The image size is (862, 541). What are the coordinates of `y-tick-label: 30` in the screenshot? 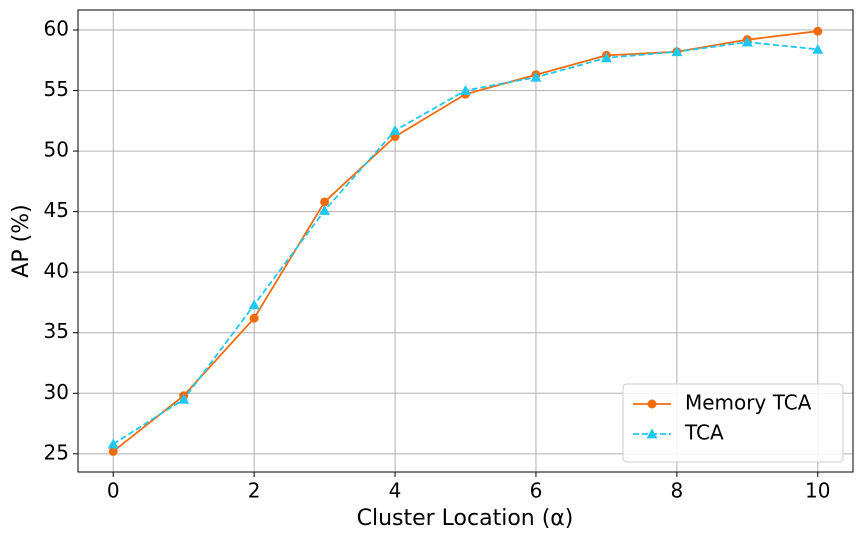 It's located at (56, 392).